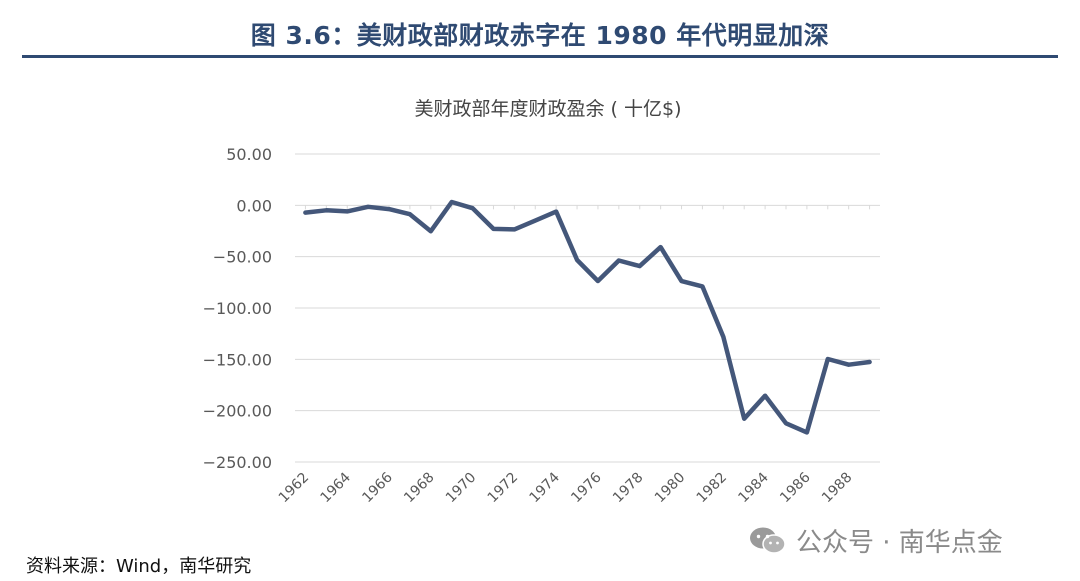  Describe the element at coordinates (461, 488) in the screenshot. I see `x-tick-label: 1970` at that location.